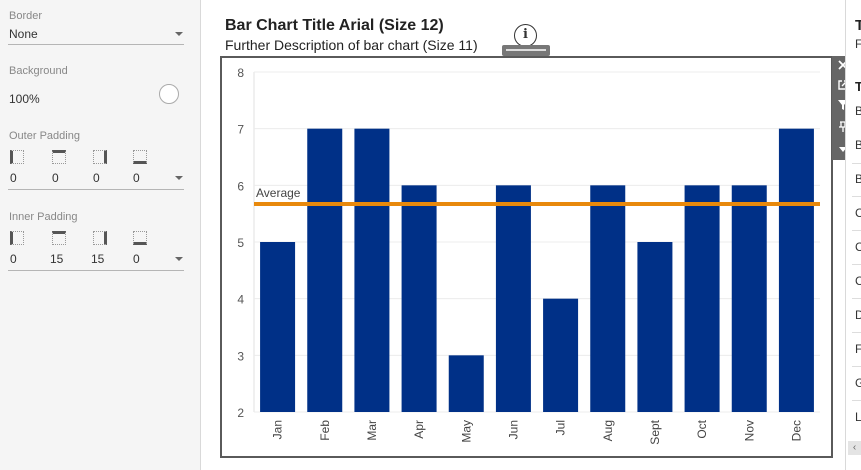 The width and height of the screenshot is (861, 470). Describe the element at coordinates (278, 429) in the screenshot. I see `x-tick-label: Jan` at that location.